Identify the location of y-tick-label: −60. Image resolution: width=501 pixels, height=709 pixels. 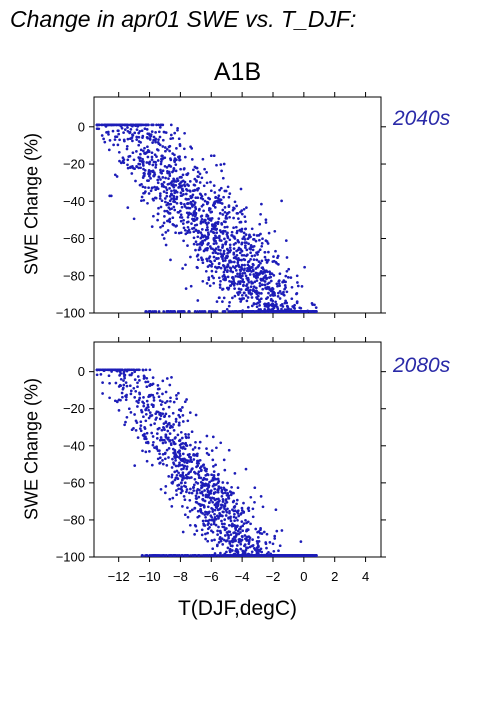
(74, 482).